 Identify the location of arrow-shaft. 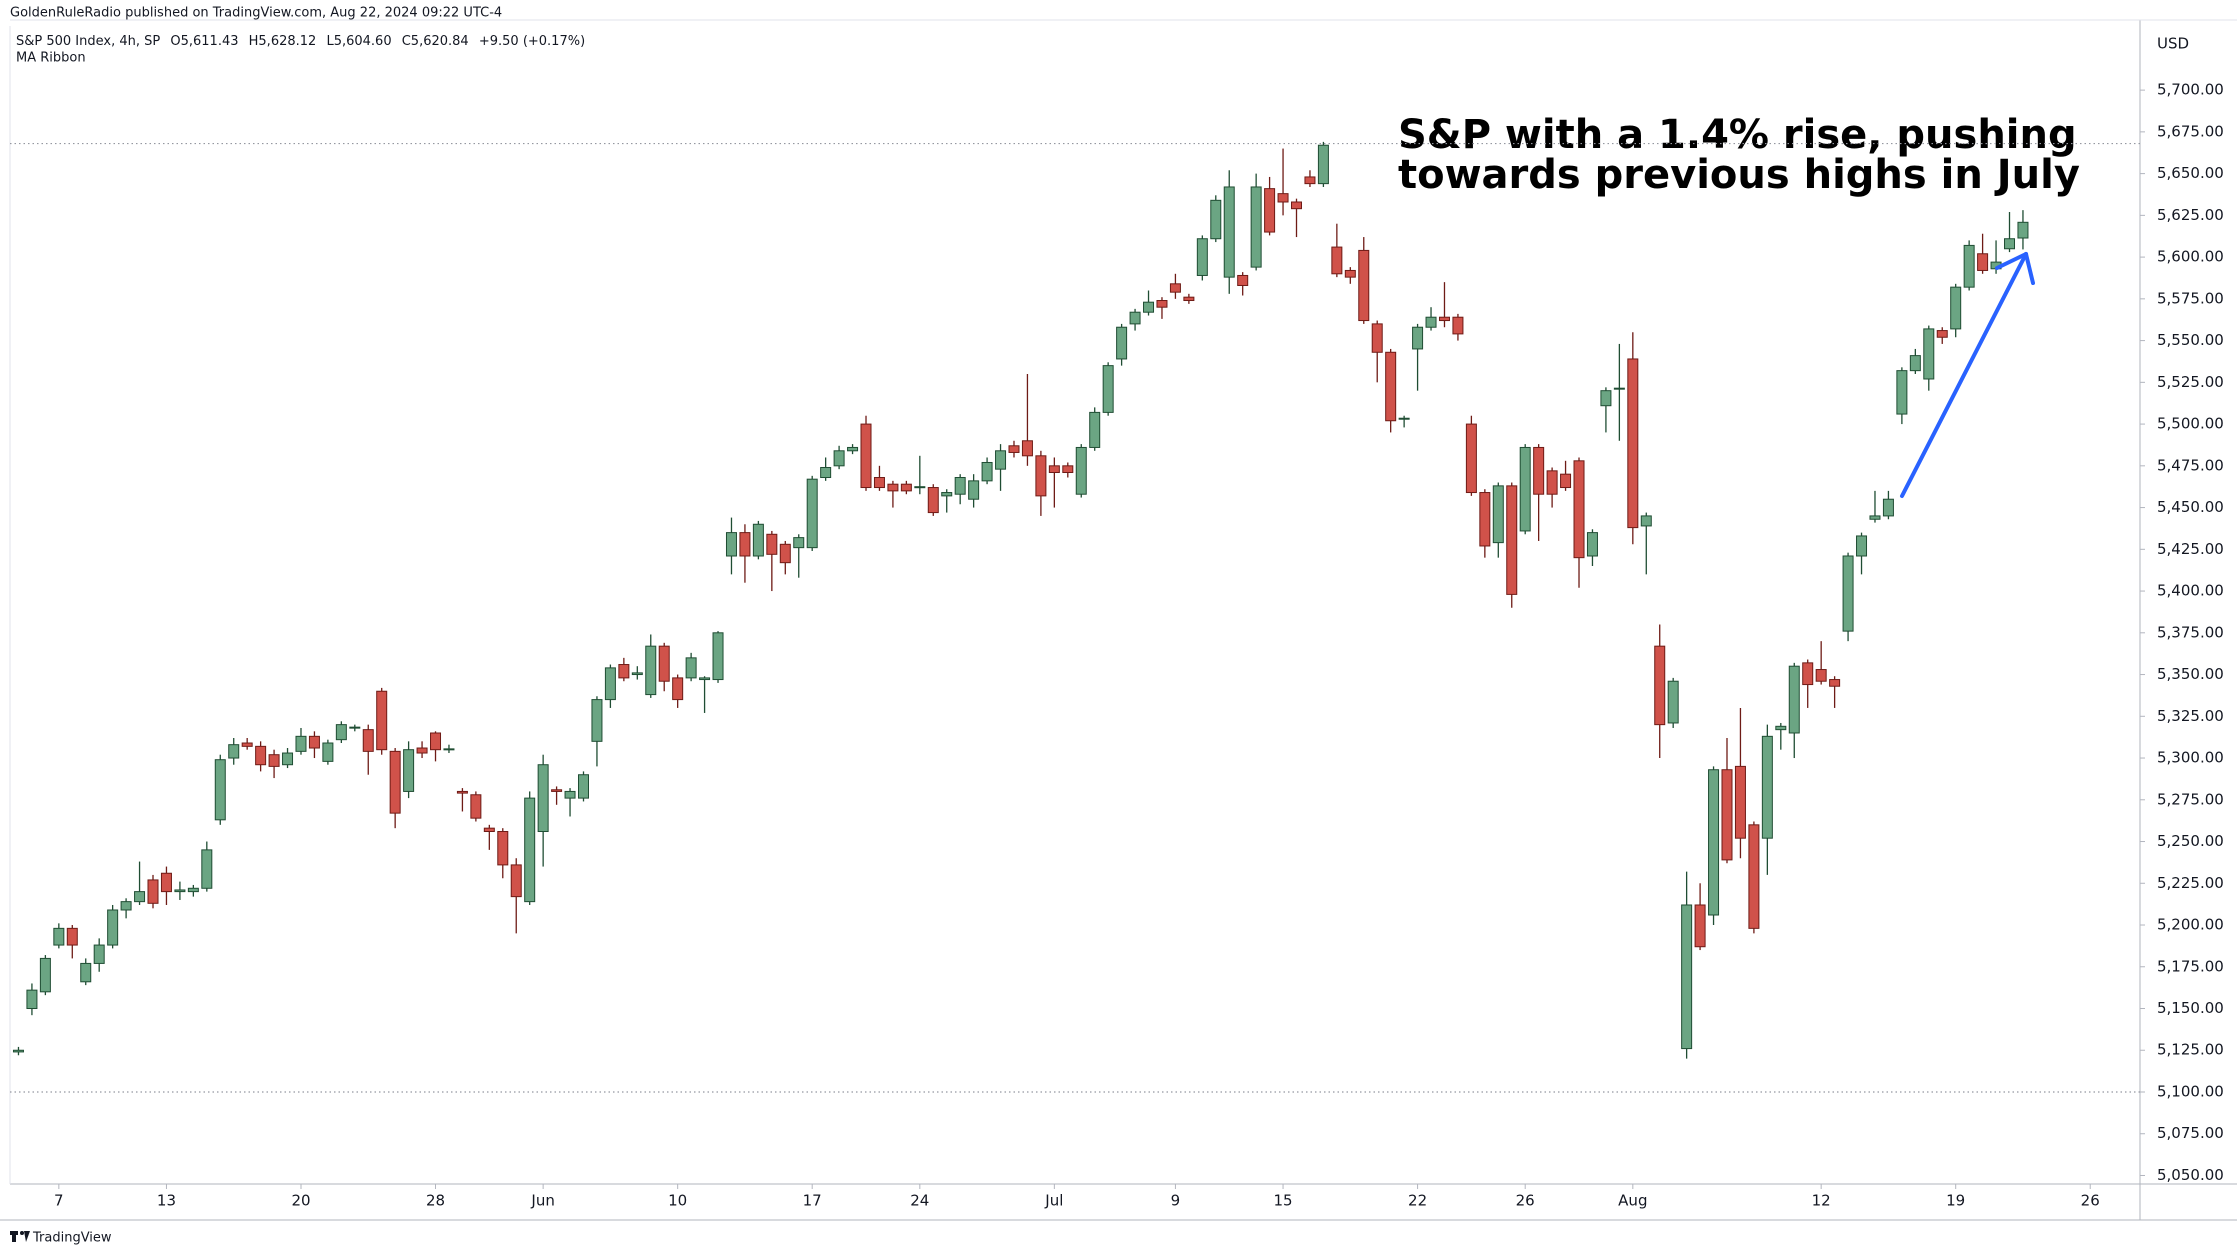
(1964, 375).